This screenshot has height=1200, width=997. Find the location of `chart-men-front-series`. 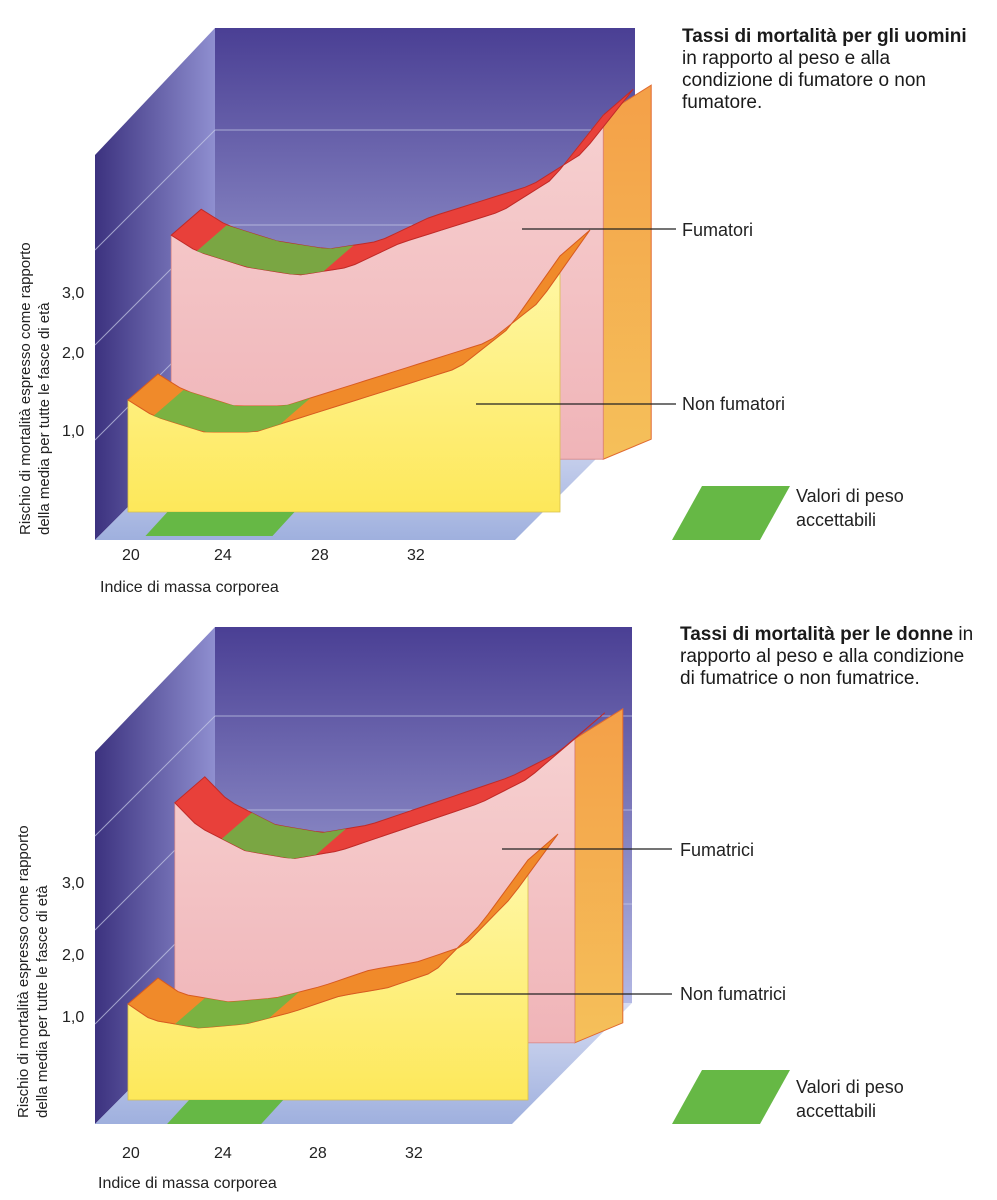

chart-men-front-series is located at coordinates (359, 382).